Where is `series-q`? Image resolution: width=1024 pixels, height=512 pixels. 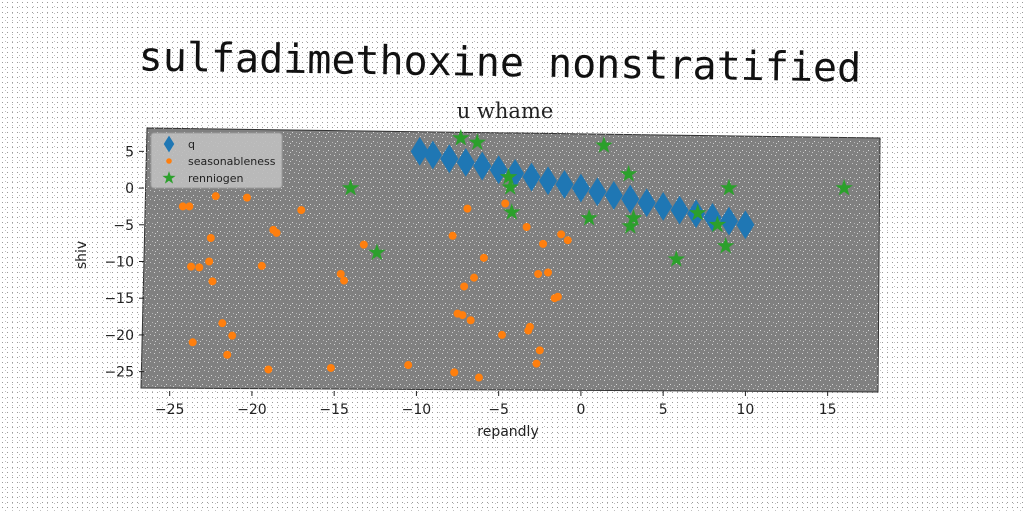
series-q is located at coordinates (582, 188).